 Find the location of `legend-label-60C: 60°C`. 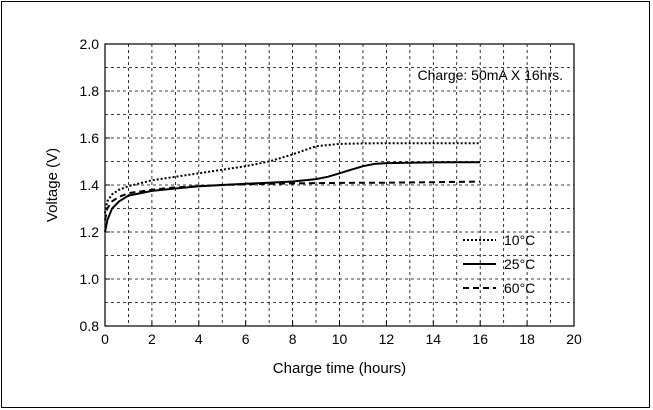

legend-label-60C: 60°C is located at coordinates (519, 288).